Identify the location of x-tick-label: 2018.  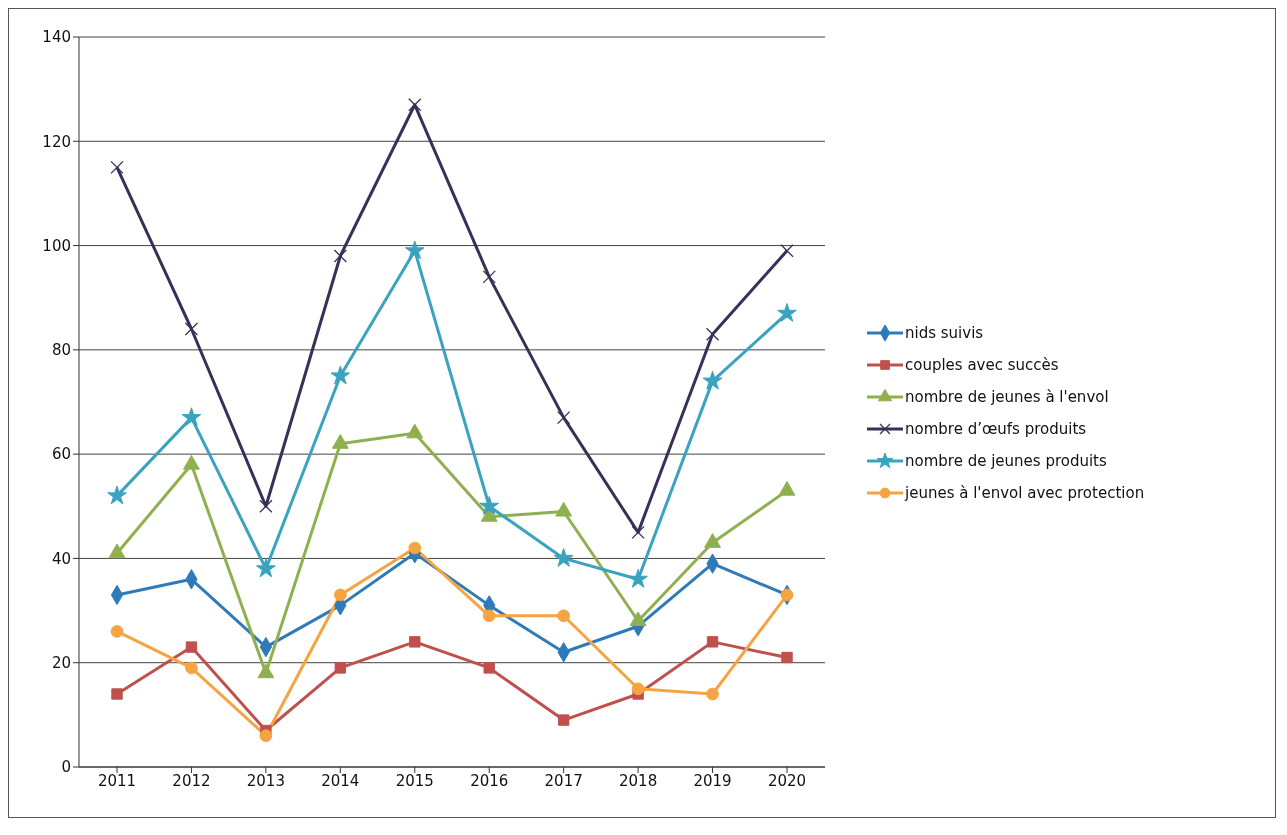
(638, 780).